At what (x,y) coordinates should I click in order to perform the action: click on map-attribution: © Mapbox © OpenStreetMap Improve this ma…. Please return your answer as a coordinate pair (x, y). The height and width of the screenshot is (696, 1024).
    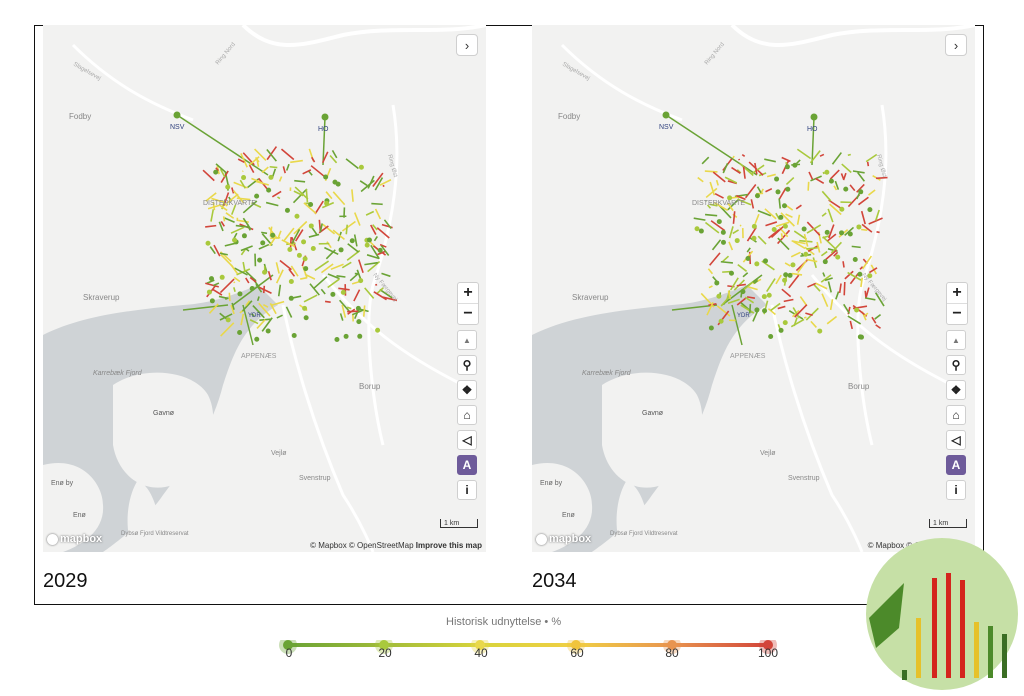
    Looking at the image, I should click on (396, 545).